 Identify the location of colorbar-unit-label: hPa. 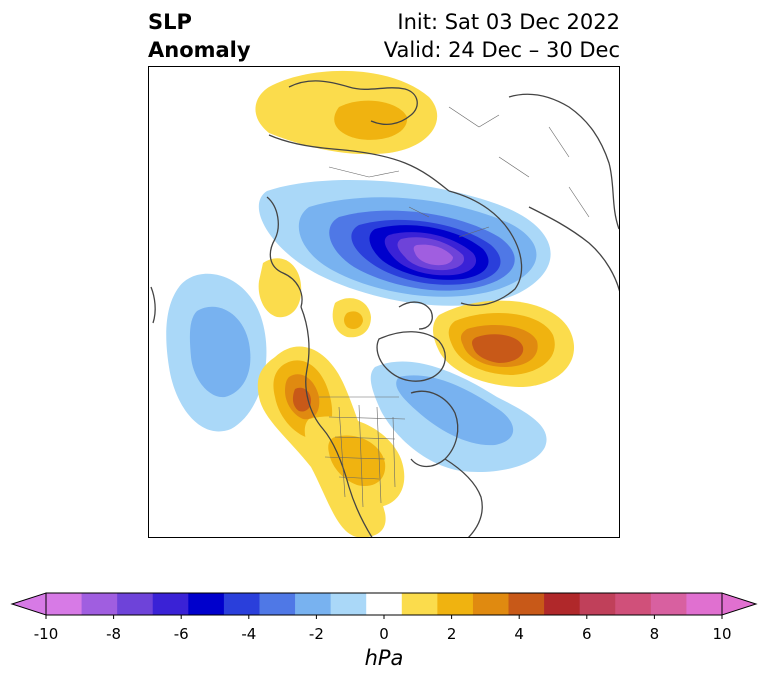
(384, 658).